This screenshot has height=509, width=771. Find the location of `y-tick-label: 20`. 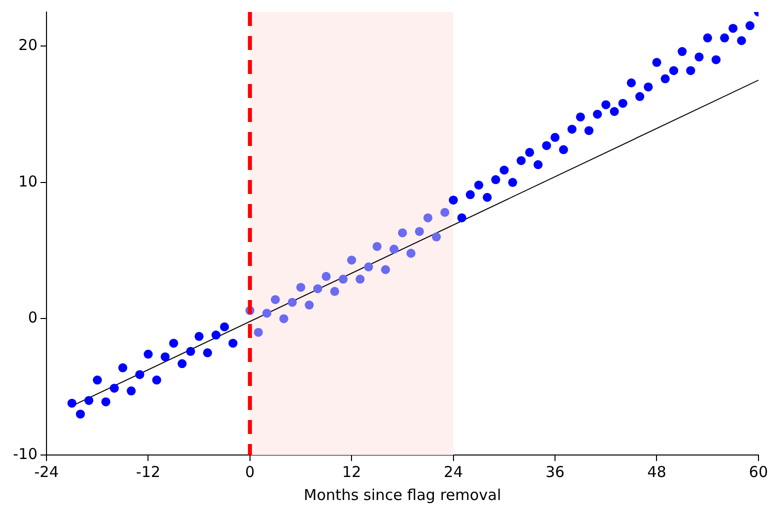

y-tick-label: 20 is located at coordinates (28, 45).